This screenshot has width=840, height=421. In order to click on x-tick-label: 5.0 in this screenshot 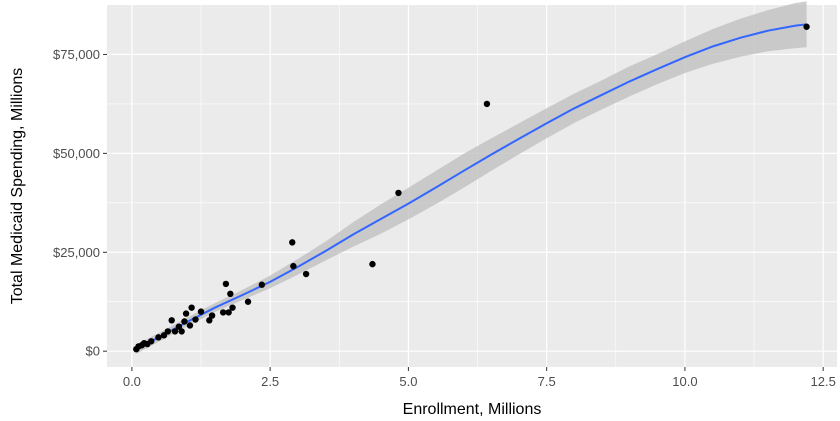, I will do `click(408, 381)`.